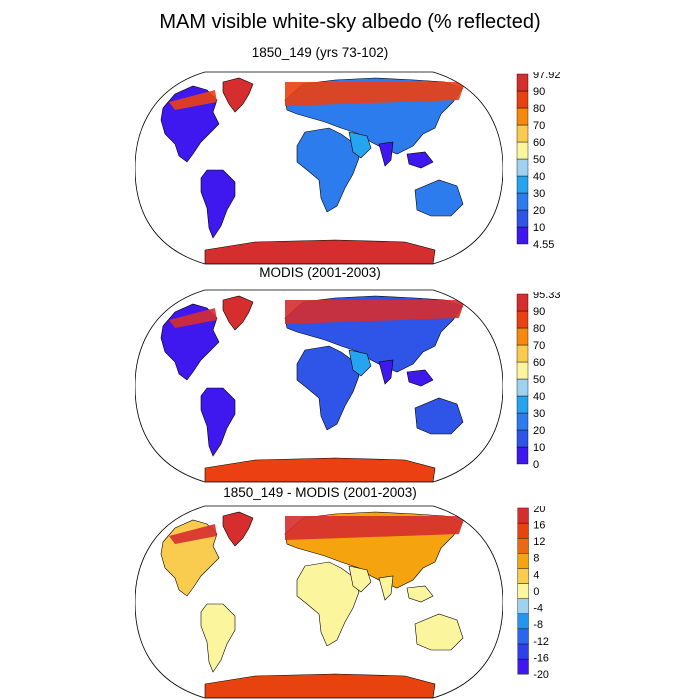 This screenshot has height=700, width=700. I want to click on panel-2-colorbar: 95.33 90 80 70 60 50 40 30 20 10 0, so click(538, 380).